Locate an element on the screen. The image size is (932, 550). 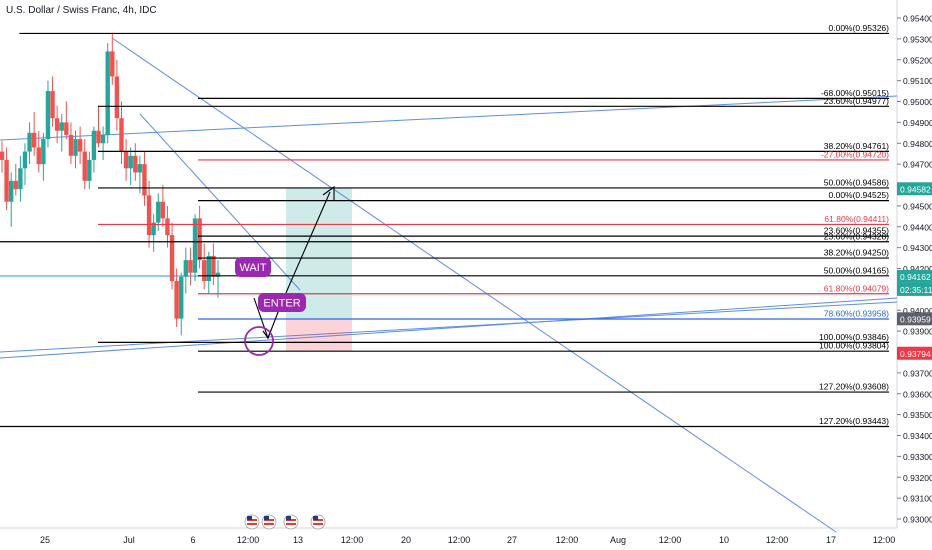
fib-level-label: 78.60%(0.93958) is located at coordinates (856, 314).